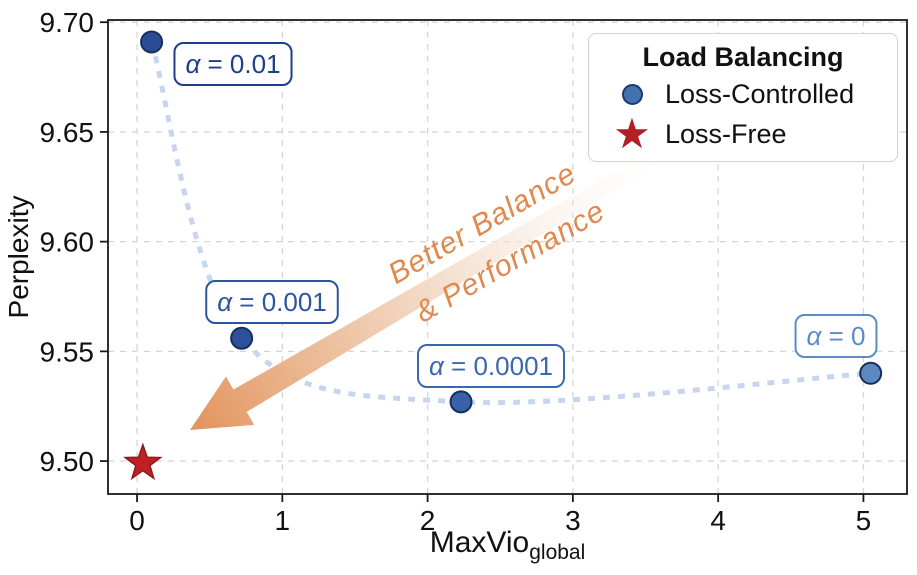 The image size is (917, 575). I want to click on x-tick-label: 4, so click(718, 520).